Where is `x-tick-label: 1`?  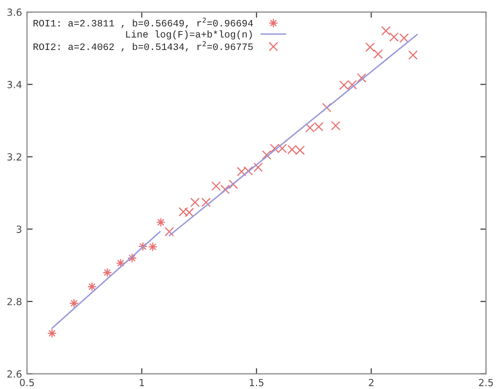
x-tick-label: 1 is located at coordinates (142, 382).